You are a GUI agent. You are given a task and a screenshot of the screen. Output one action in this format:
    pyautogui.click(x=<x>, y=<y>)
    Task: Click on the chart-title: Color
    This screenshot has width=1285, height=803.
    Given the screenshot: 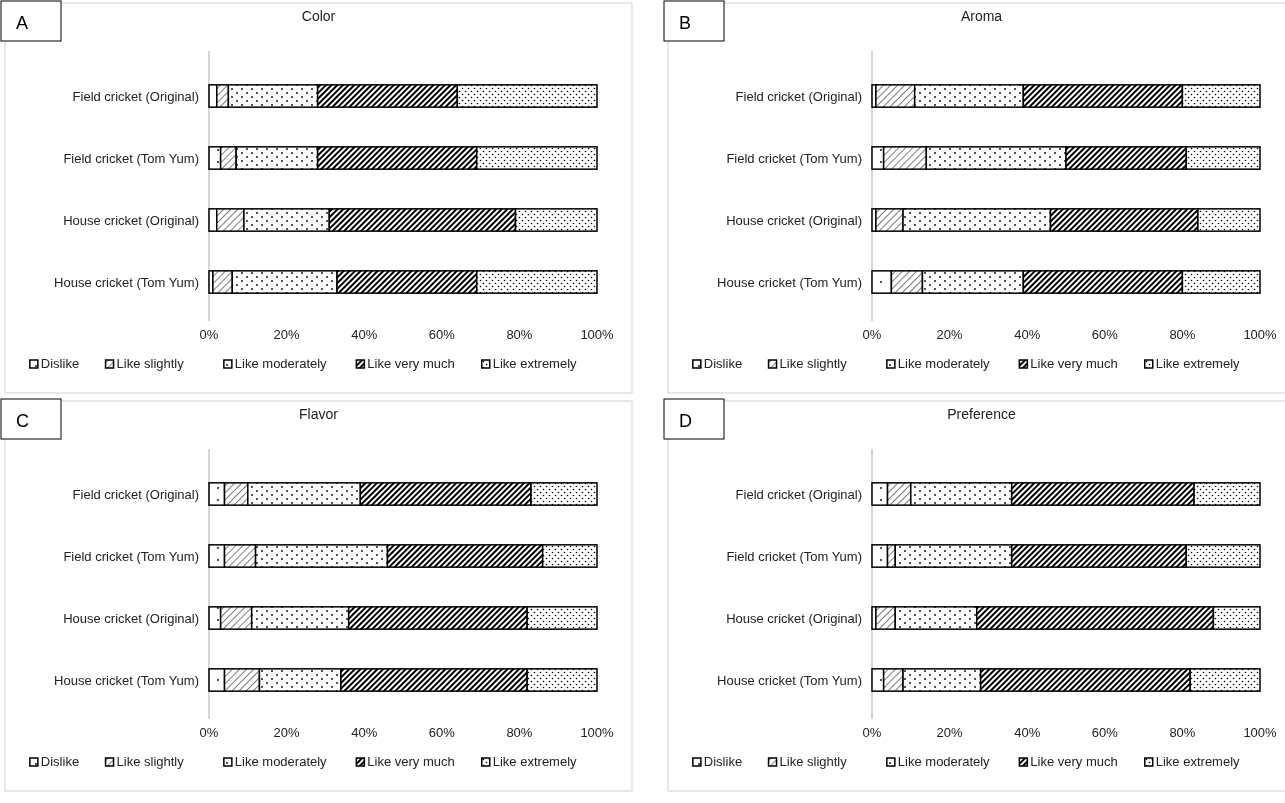 What is the action you would take?
    pyautogui.click(x=318, y=16)
    